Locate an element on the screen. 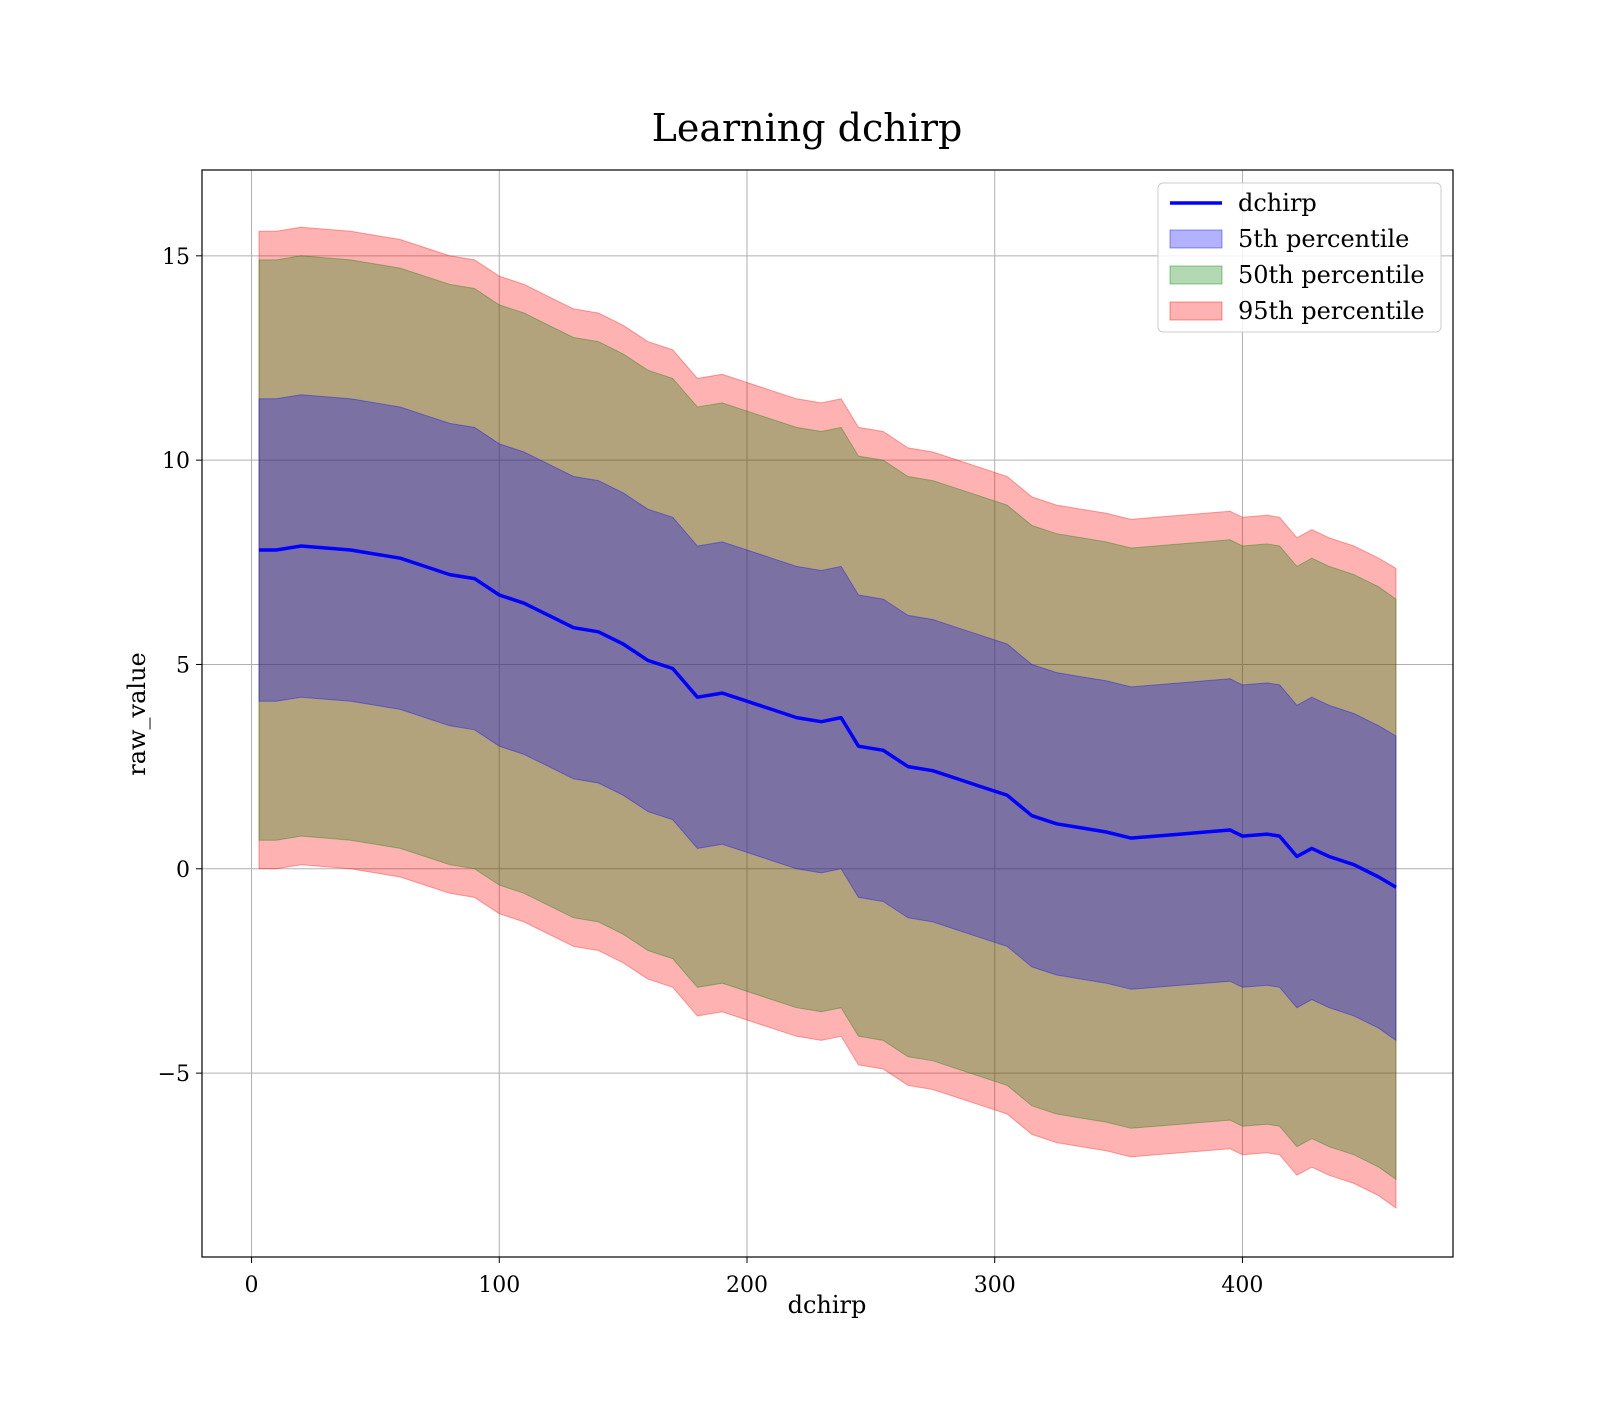 The height and width of the screenshot is (1405, 1600). legend-label-95th-percentile: 95th percentile is located at coordinates (1331, 311).